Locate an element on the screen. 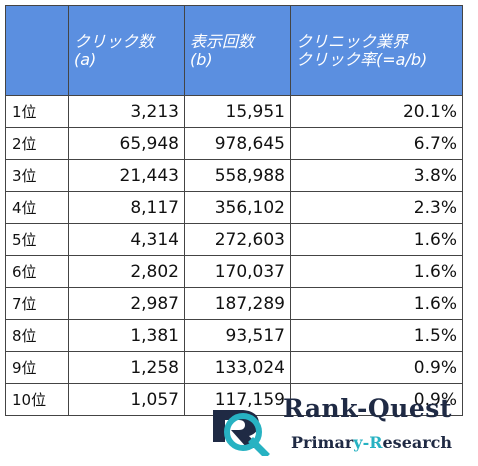 The width and height of the screenshot is (478, 466). clicks-cell: 1,057 is located at coordinates (126, 399).